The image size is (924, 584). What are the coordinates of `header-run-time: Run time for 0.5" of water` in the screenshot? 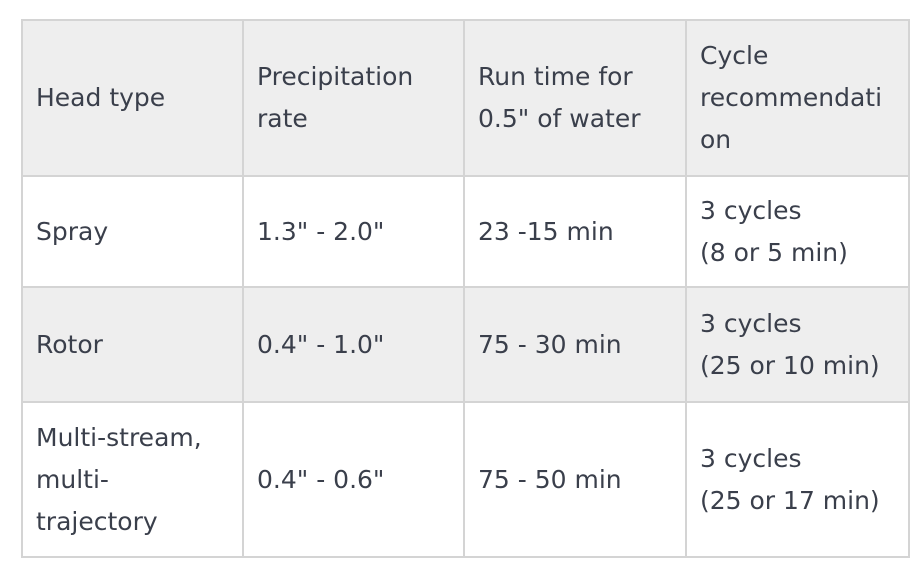 It's located at (575, 98).